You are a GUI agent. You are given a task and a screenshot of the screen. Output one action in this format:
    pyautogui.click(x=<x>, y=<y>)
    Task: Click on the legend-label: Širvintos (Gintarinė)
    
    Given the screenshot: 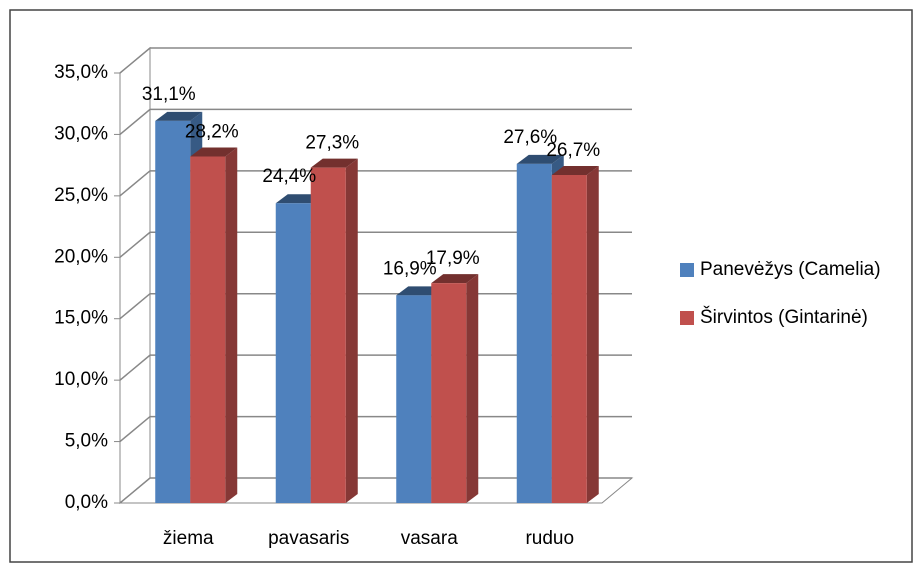 What is the action you would take?
    pyautogui.click(x=784, y=317)
    